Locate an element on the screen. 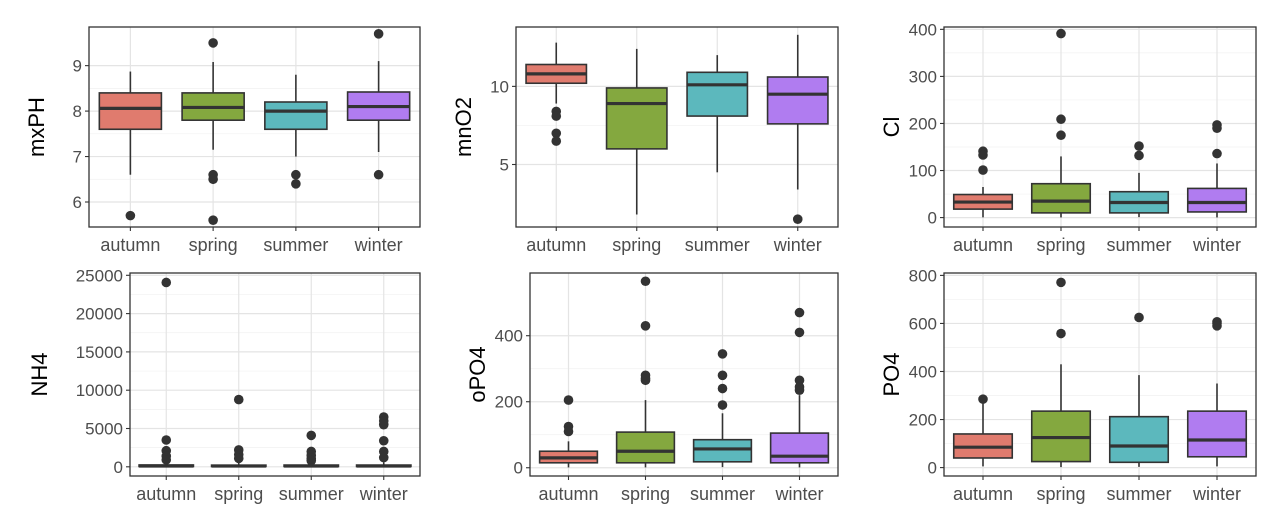  panel-mno2: 5 10 autumn spring summer winter mnO2 is located at coordinates (645, 140).